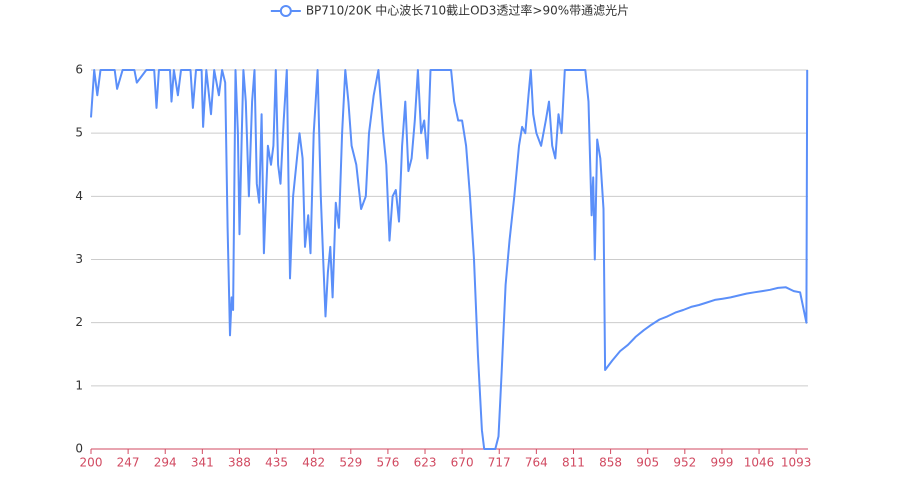 The image size is (900, 500). What do you see at coordinates (91, 463) in the screenshot?
I see `x-tick-label: 200` at bounding box center [91, 463].